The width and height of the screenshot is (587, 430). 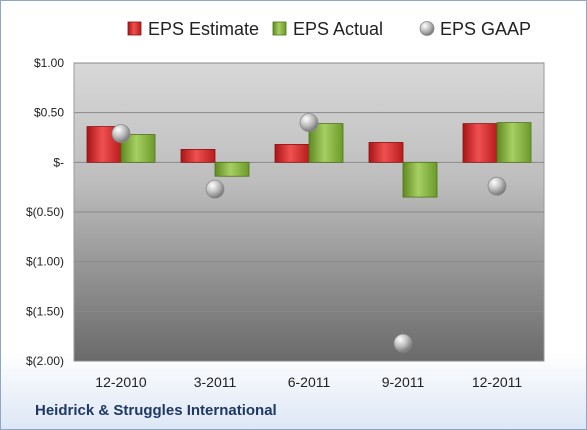 I want to click on y-tick-label: $(1.50), so click(x=45, y=311).